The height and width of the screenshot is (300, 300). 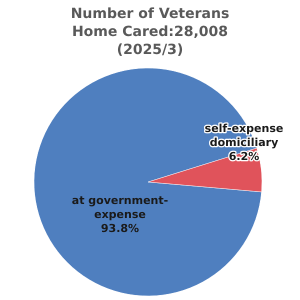 What do you see at coordinates (120, 207) in the screenshot?
I see `slice-label: at government-expense` at bounding box center [120, 207].